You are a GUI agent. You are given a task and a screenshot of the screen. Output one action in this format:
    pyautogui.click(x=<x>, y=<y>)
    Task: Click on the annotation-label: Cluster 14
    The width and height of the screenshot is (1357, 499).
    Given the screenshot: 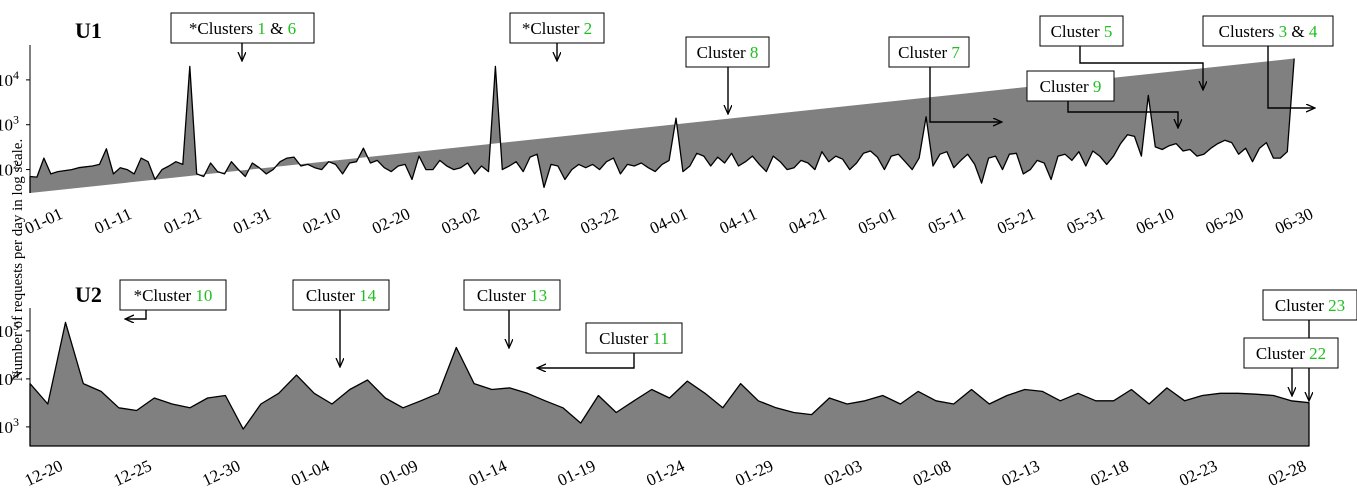 What is the action you would take?
    pyautogui.click(x=341, y=295)
    